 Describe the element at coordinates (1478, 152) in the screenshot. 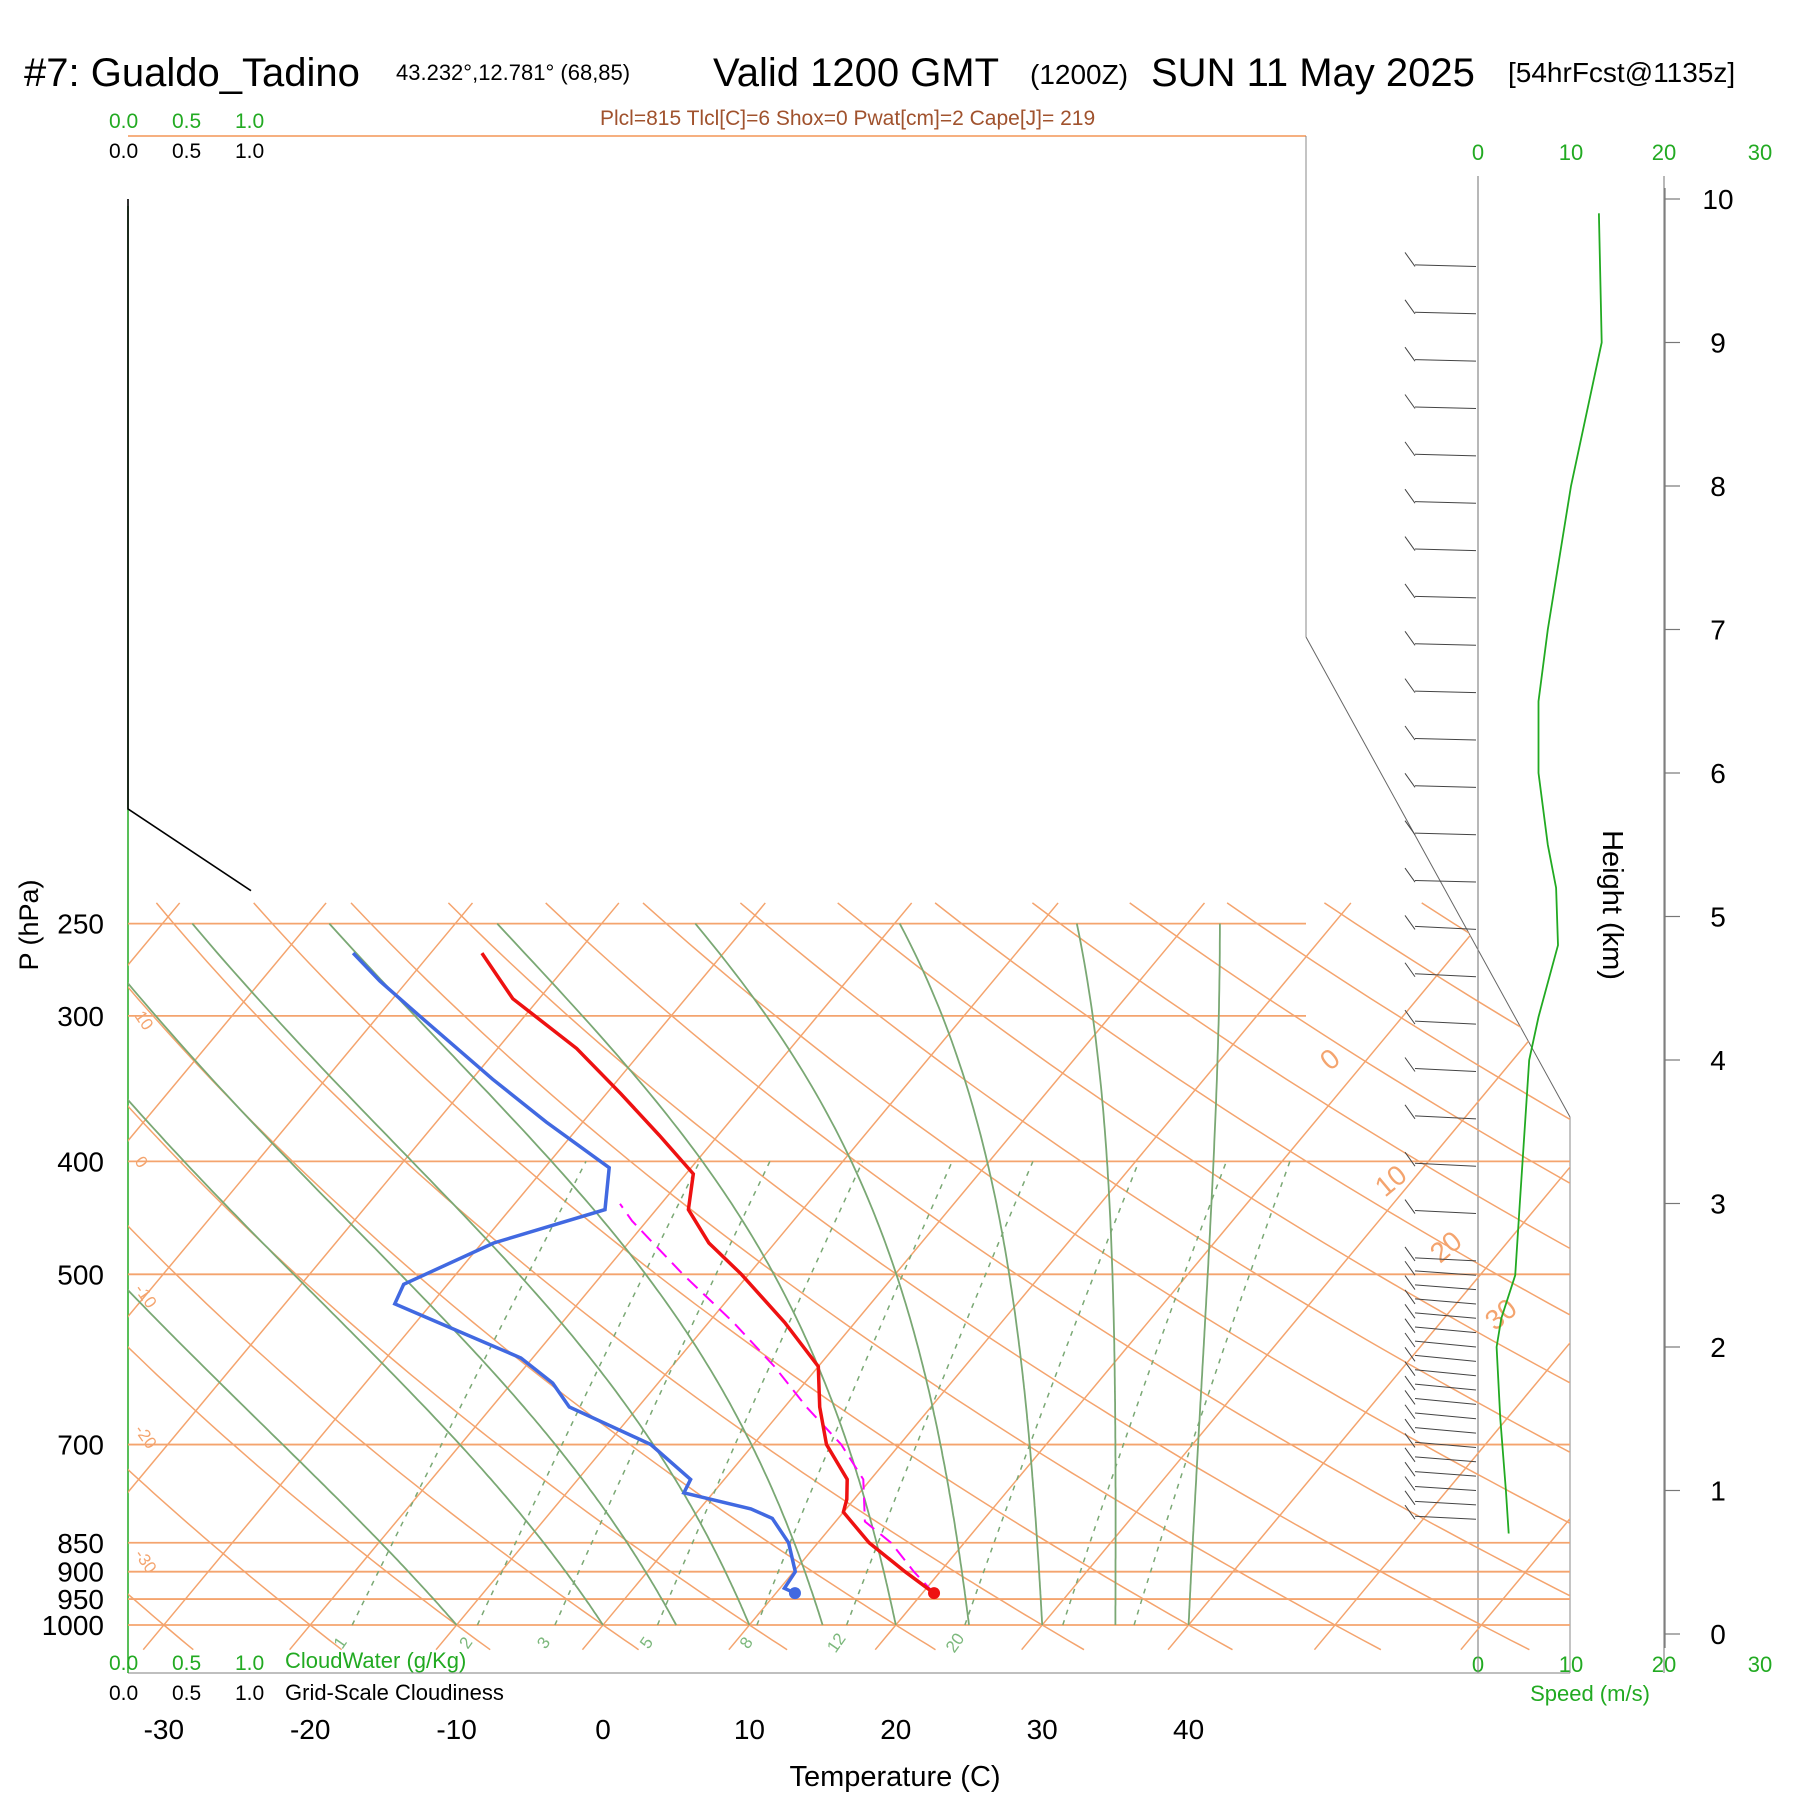

I see `speed-tick-top-0: 0` at that location.